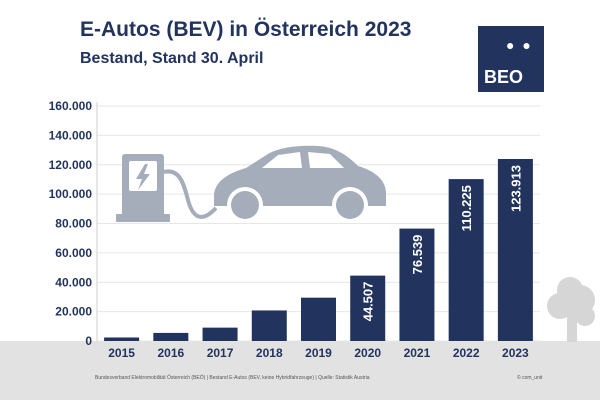 This screenshot has height=400, width=600. What do you see at coordinates (71, 194) in the screenshot?
I see `y-tick-label: 100.000` at bounding box center [71, 194].